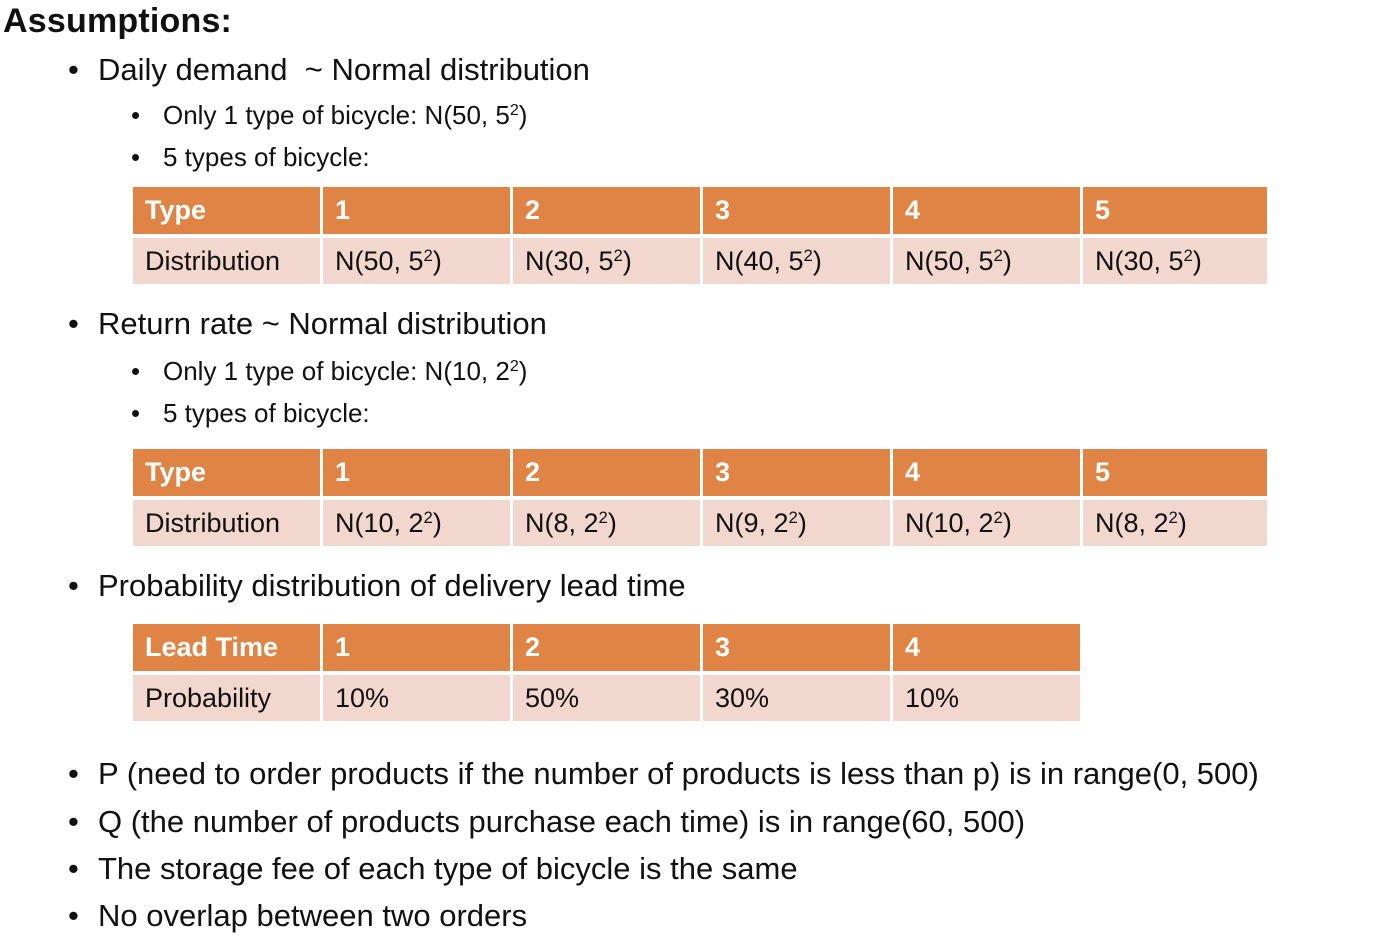 Image resolution: width=1390 pixels, height=944 pixels. Describe the element at coordinates (266, 413) in the screenshot. I see `return-multi-label: 5 types of bicycle:` at that location.